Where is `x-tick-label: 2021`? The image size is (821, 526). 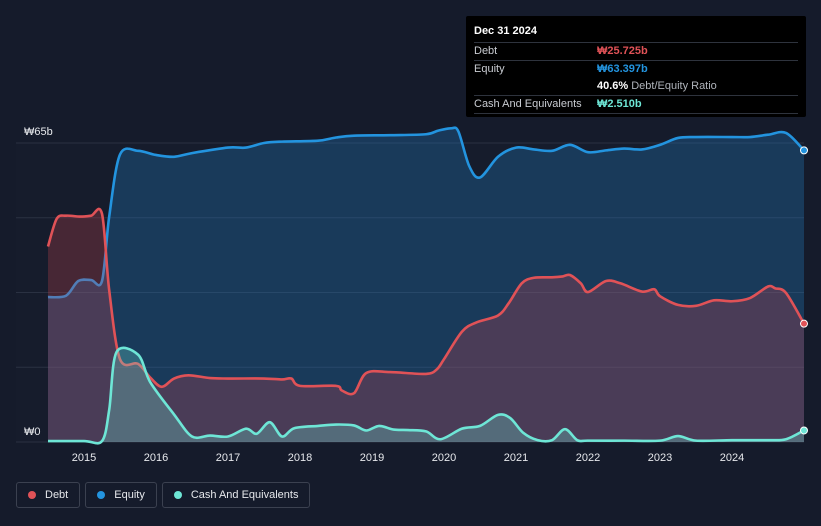
x-tick-label: 2021 is located at coordinates (516, 458).